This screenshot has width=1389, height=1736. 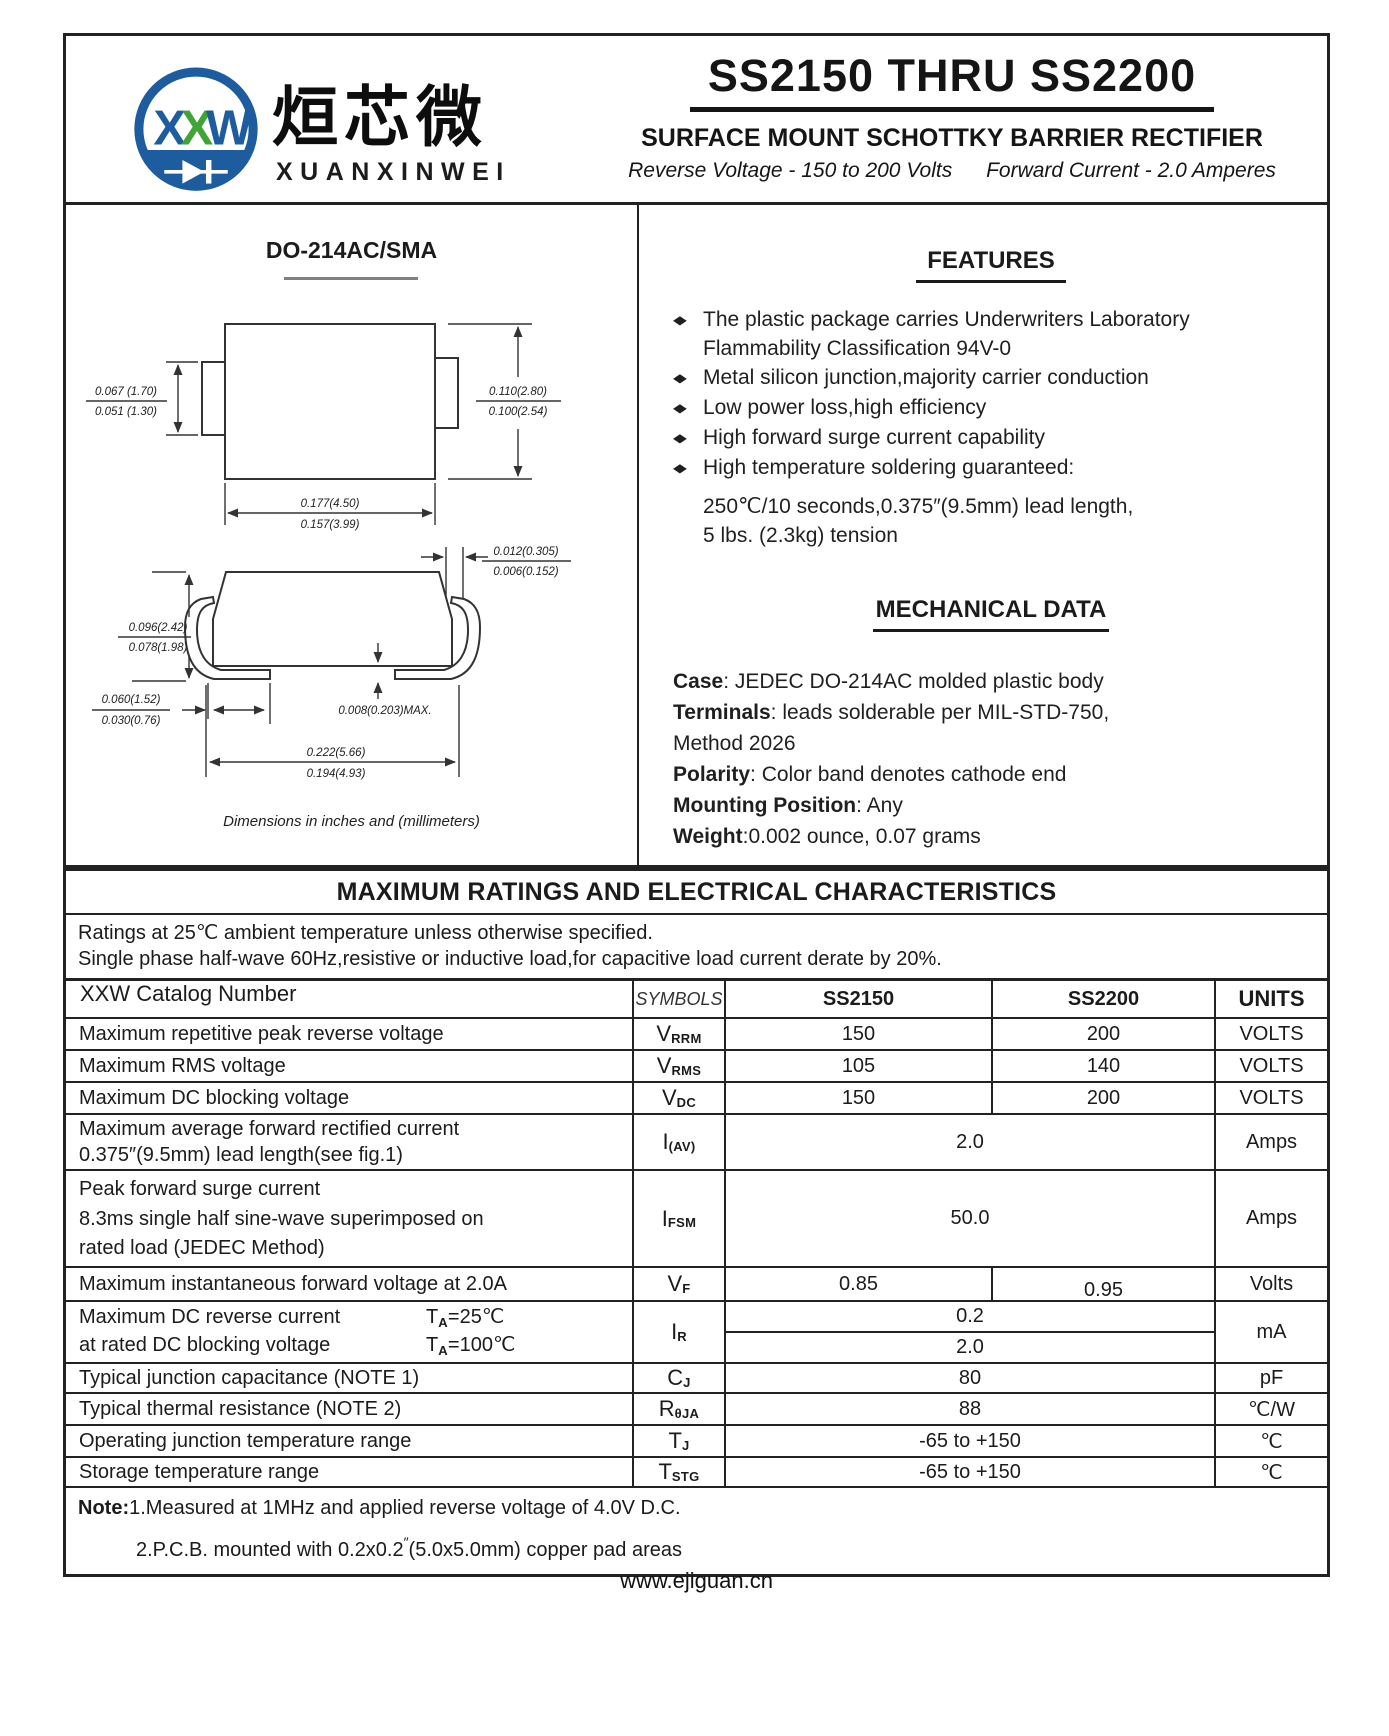 What do you see at coordinates (940, 712) in the screenshot?
I see `mechanical-text: : leads solderable per MIL-STD-750,` at bounding box center [940, 712].